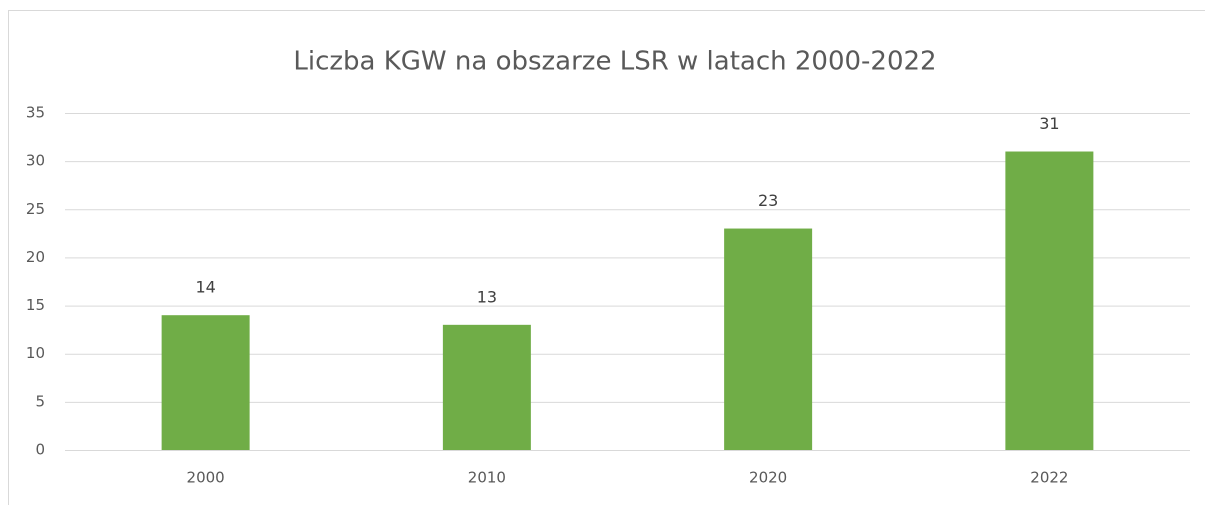 This screenshot has width=1205, height=505. Describe the element at coordinates (35, 209) in the screenshot. I see `y-tick-label: 25` at that location.